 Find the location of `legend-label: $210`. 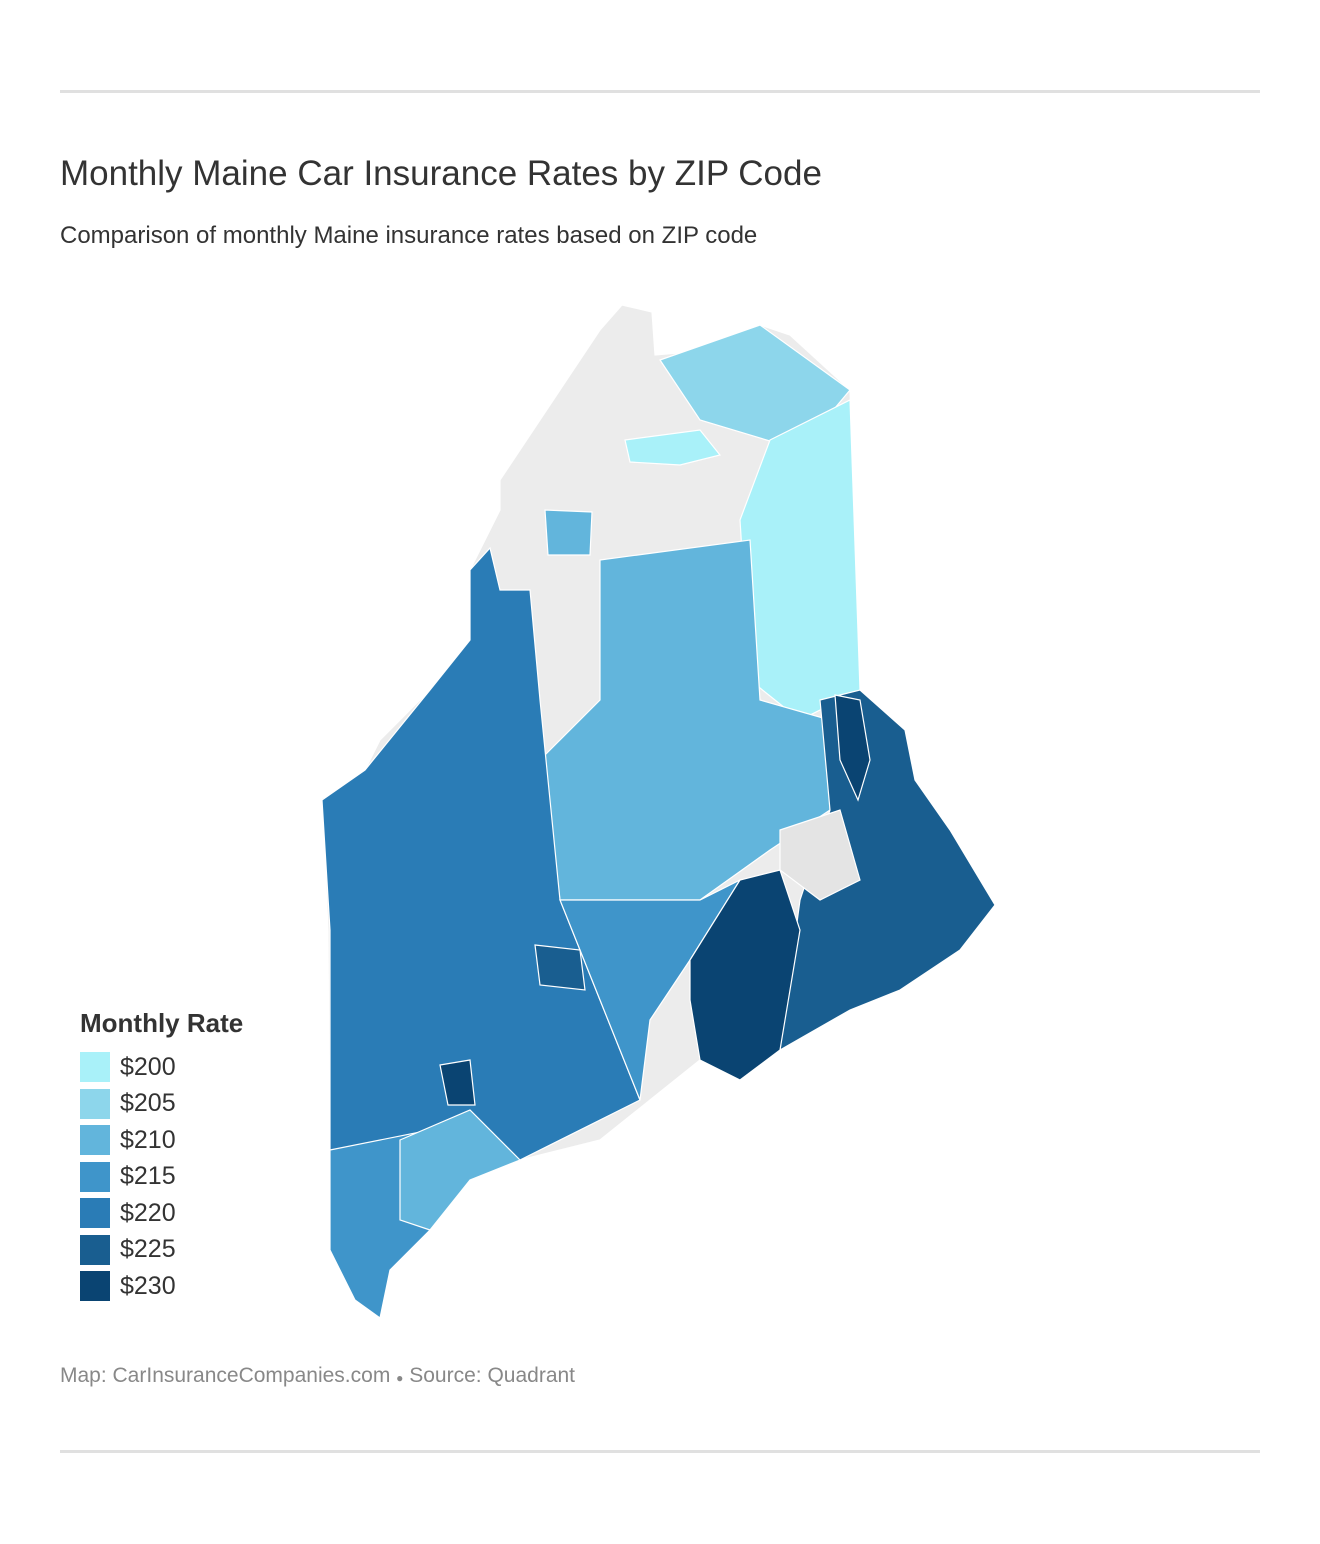

legend-label: $210 is located at coordinates (148, 1139).